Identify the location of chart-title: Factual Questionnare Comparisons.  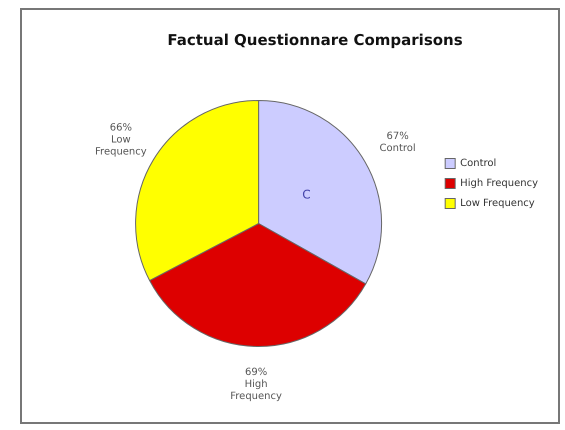
(315, 39).